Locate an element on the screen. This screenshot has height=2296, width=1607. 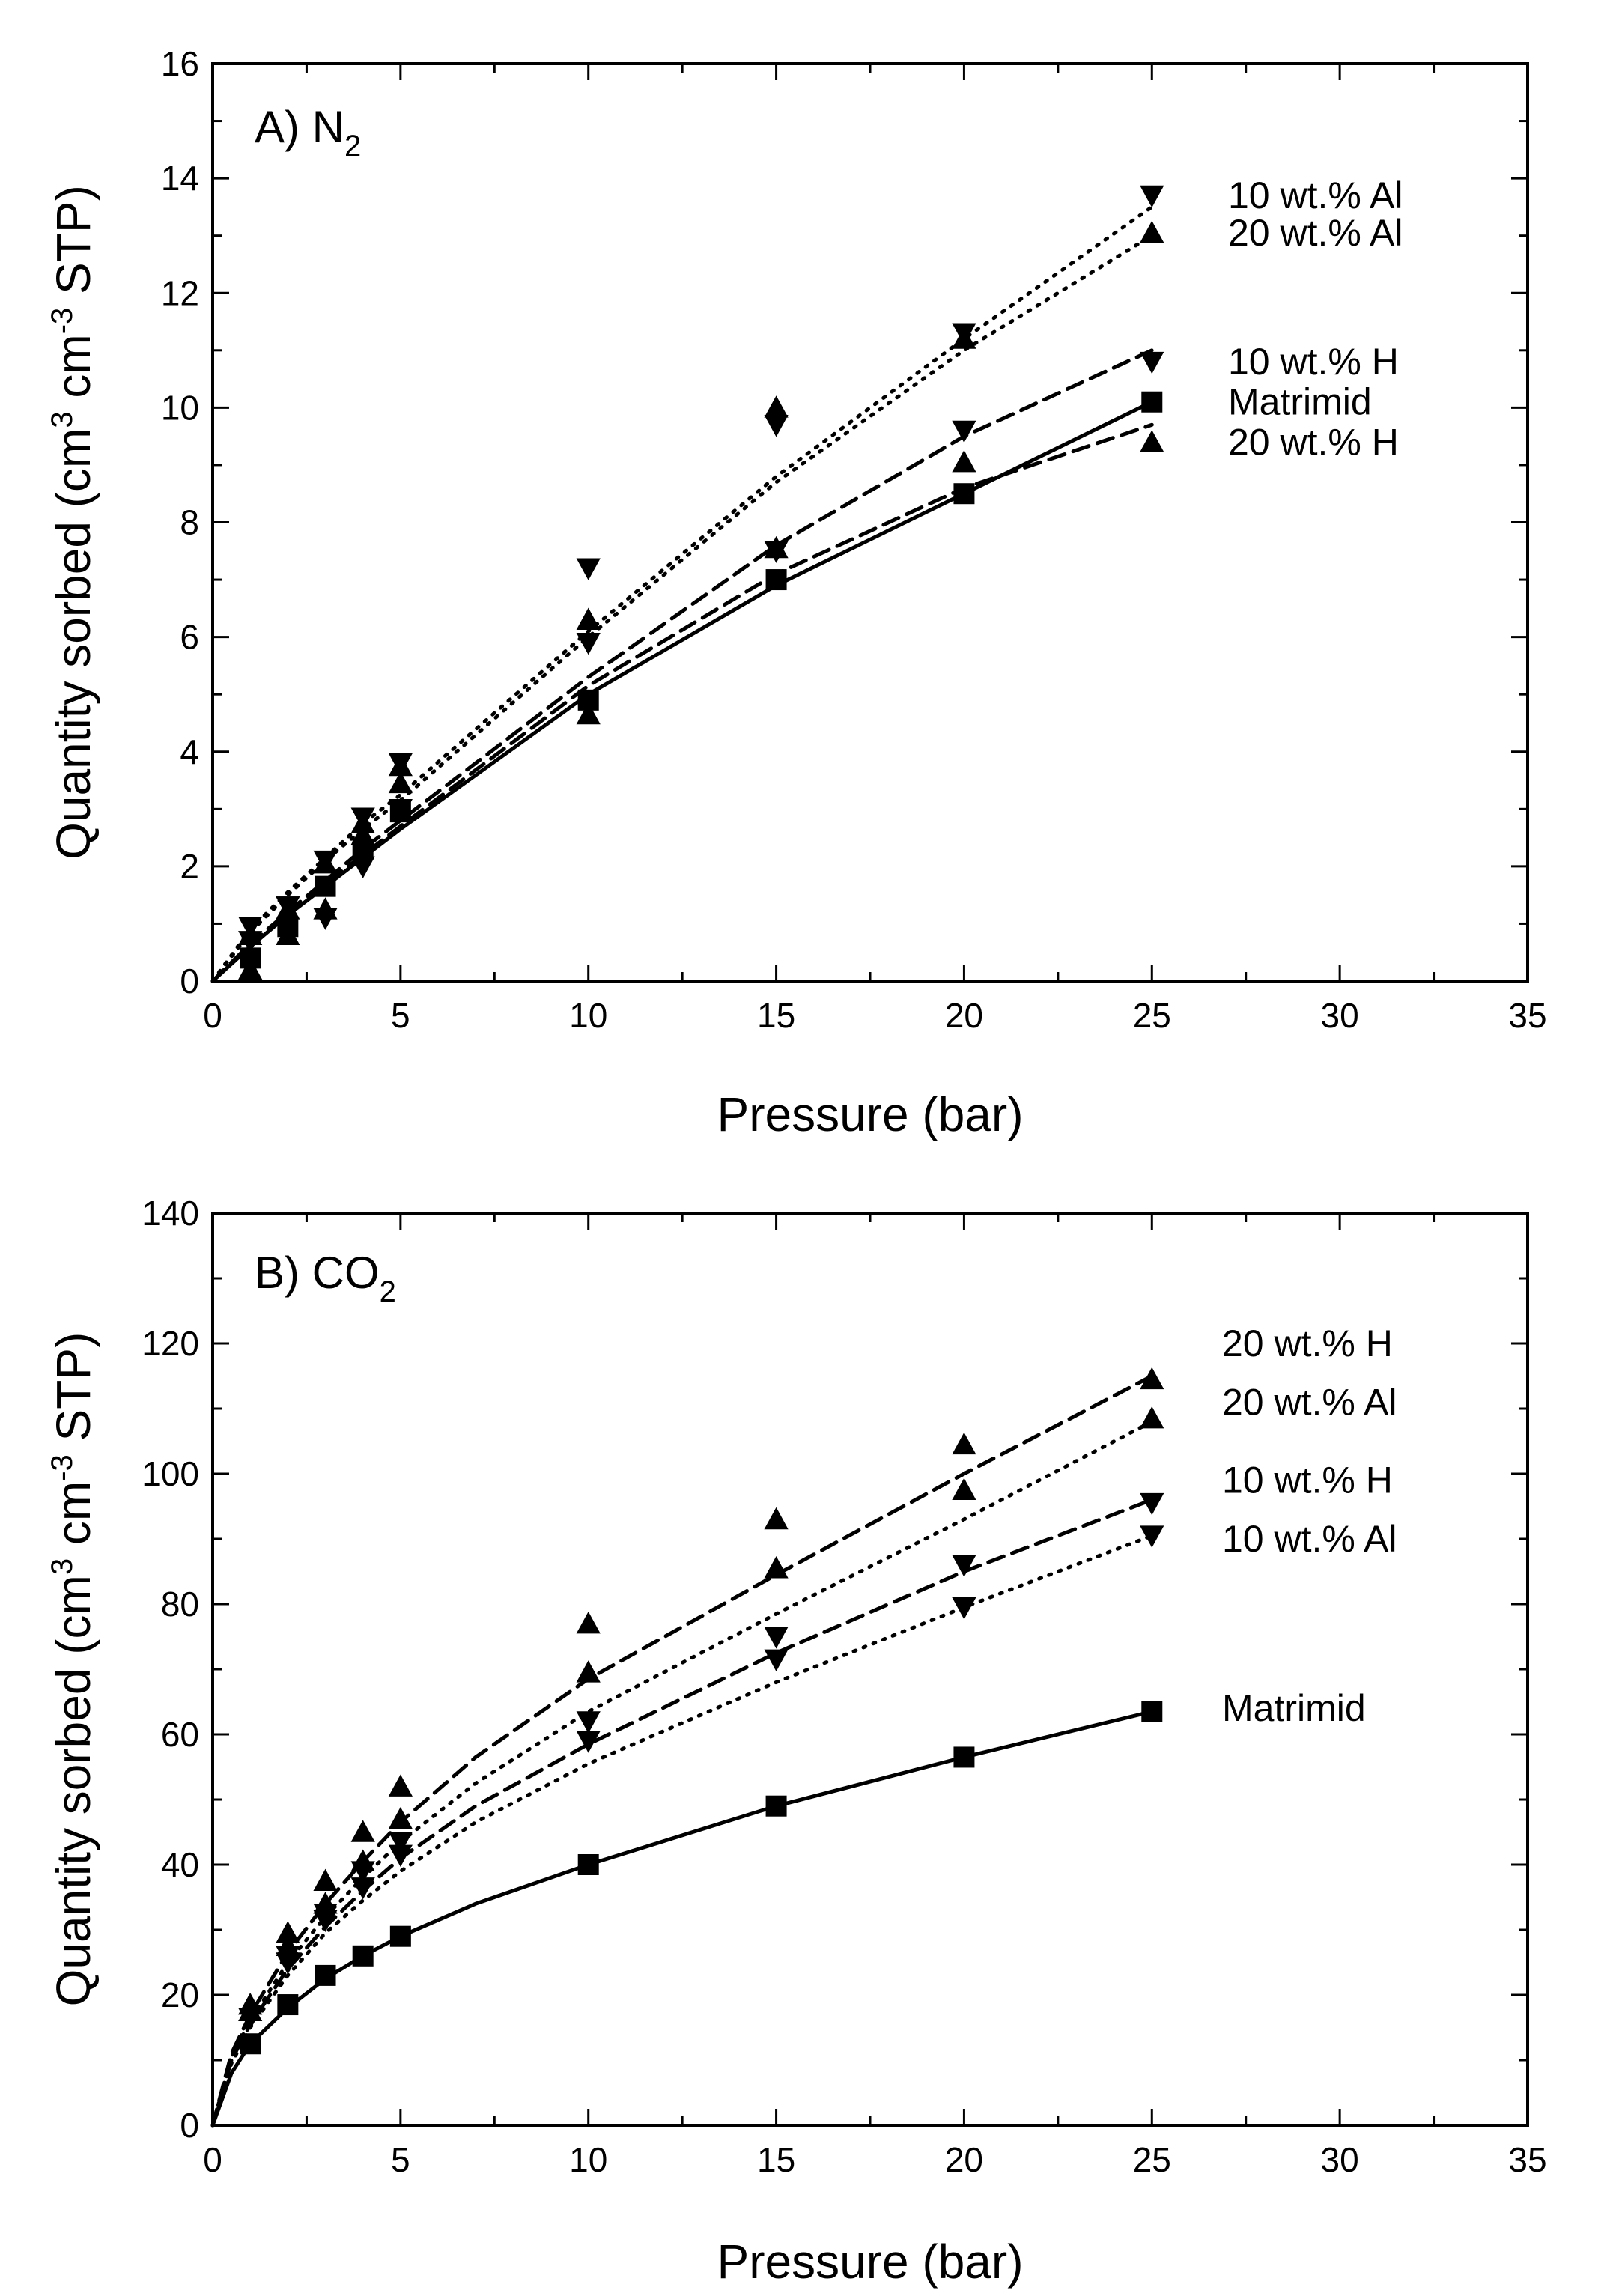
y-tick-label: 60 is located at coordinates (180, 1734).